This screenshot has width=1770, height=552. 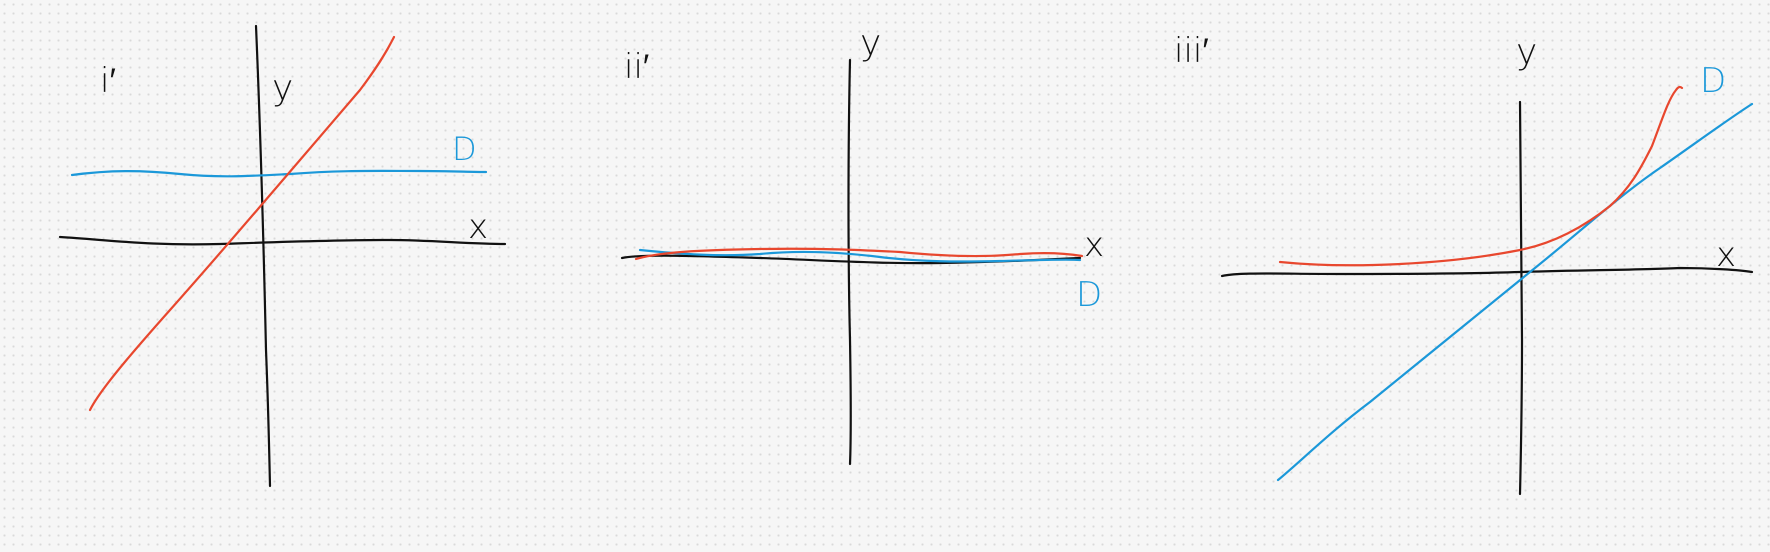 What do you see at coordinates (108, 81) in the screenshot?
I see `sketch-label-i: i′` at bounding box center [108, 81].